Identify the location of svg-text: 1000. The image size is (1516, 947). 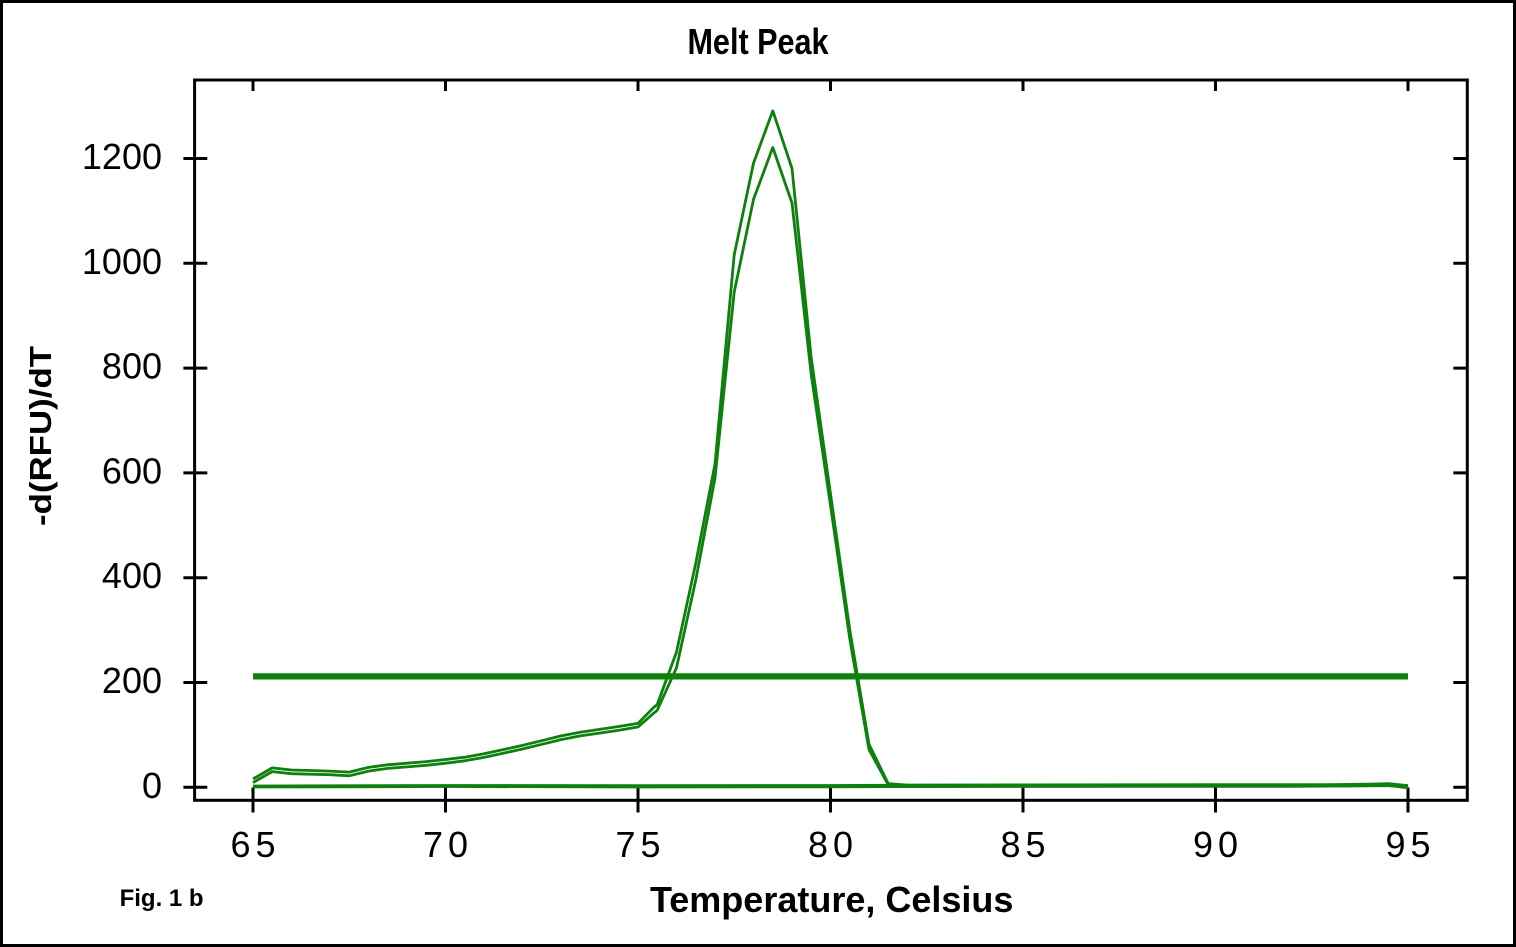
(122, 261).